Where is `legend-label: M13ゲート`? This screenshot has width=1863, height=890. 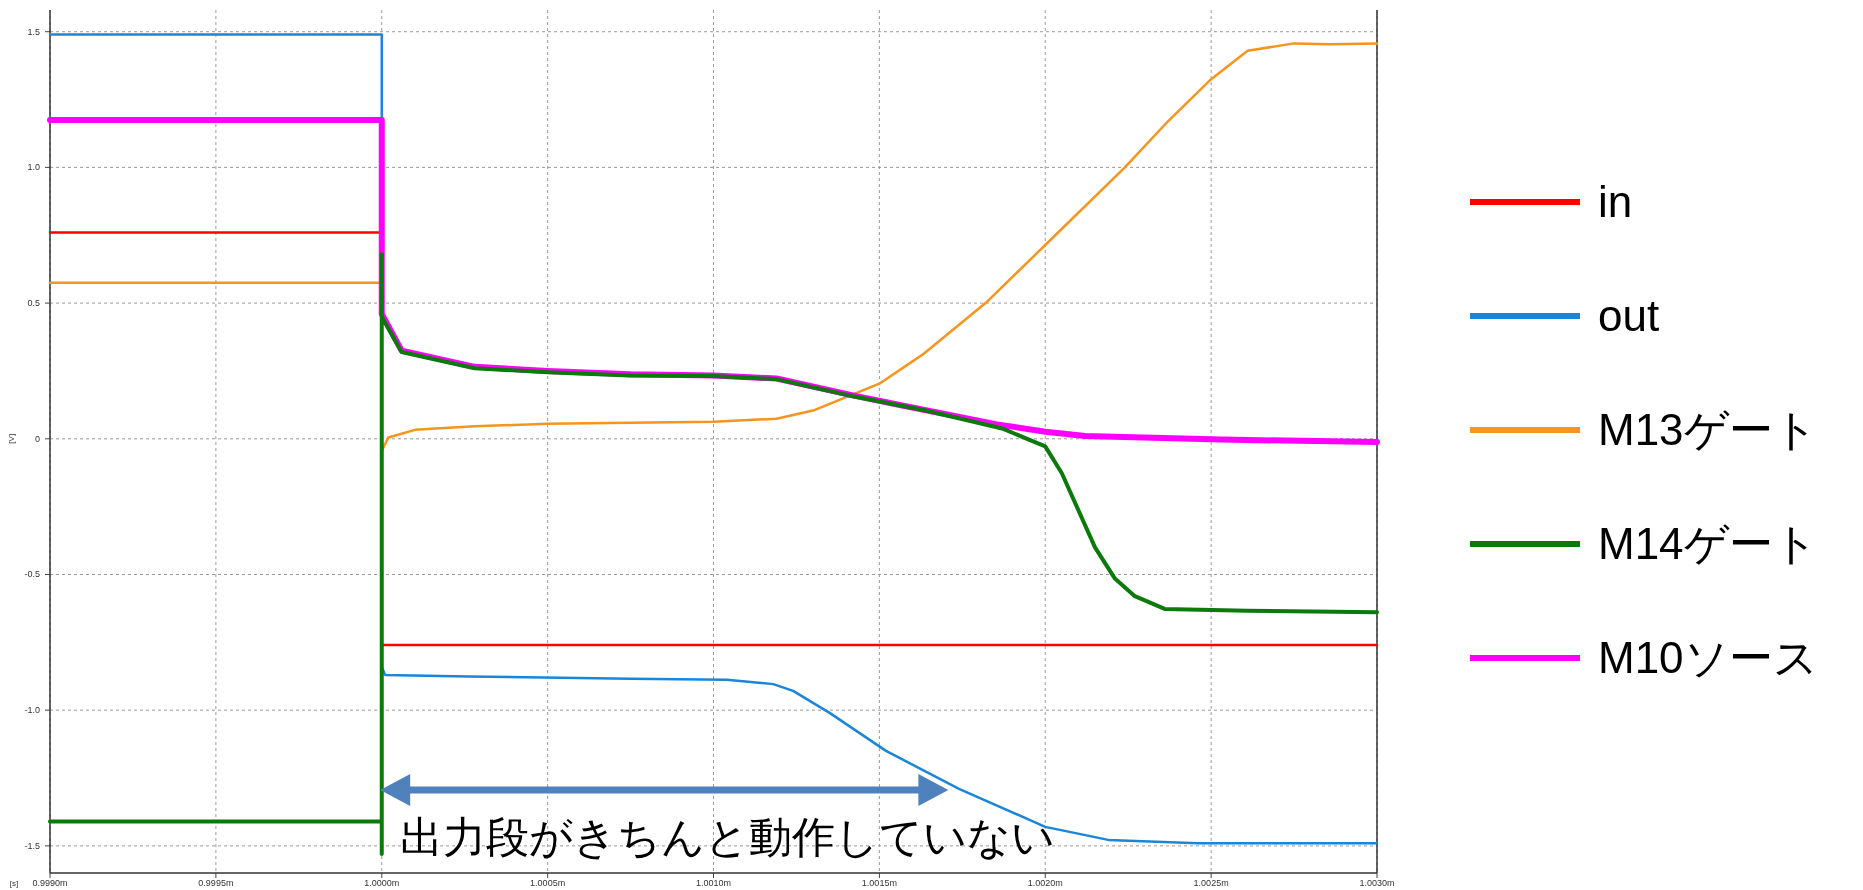
legend-label: M13ゲート is located at coordinates (1708, 429).